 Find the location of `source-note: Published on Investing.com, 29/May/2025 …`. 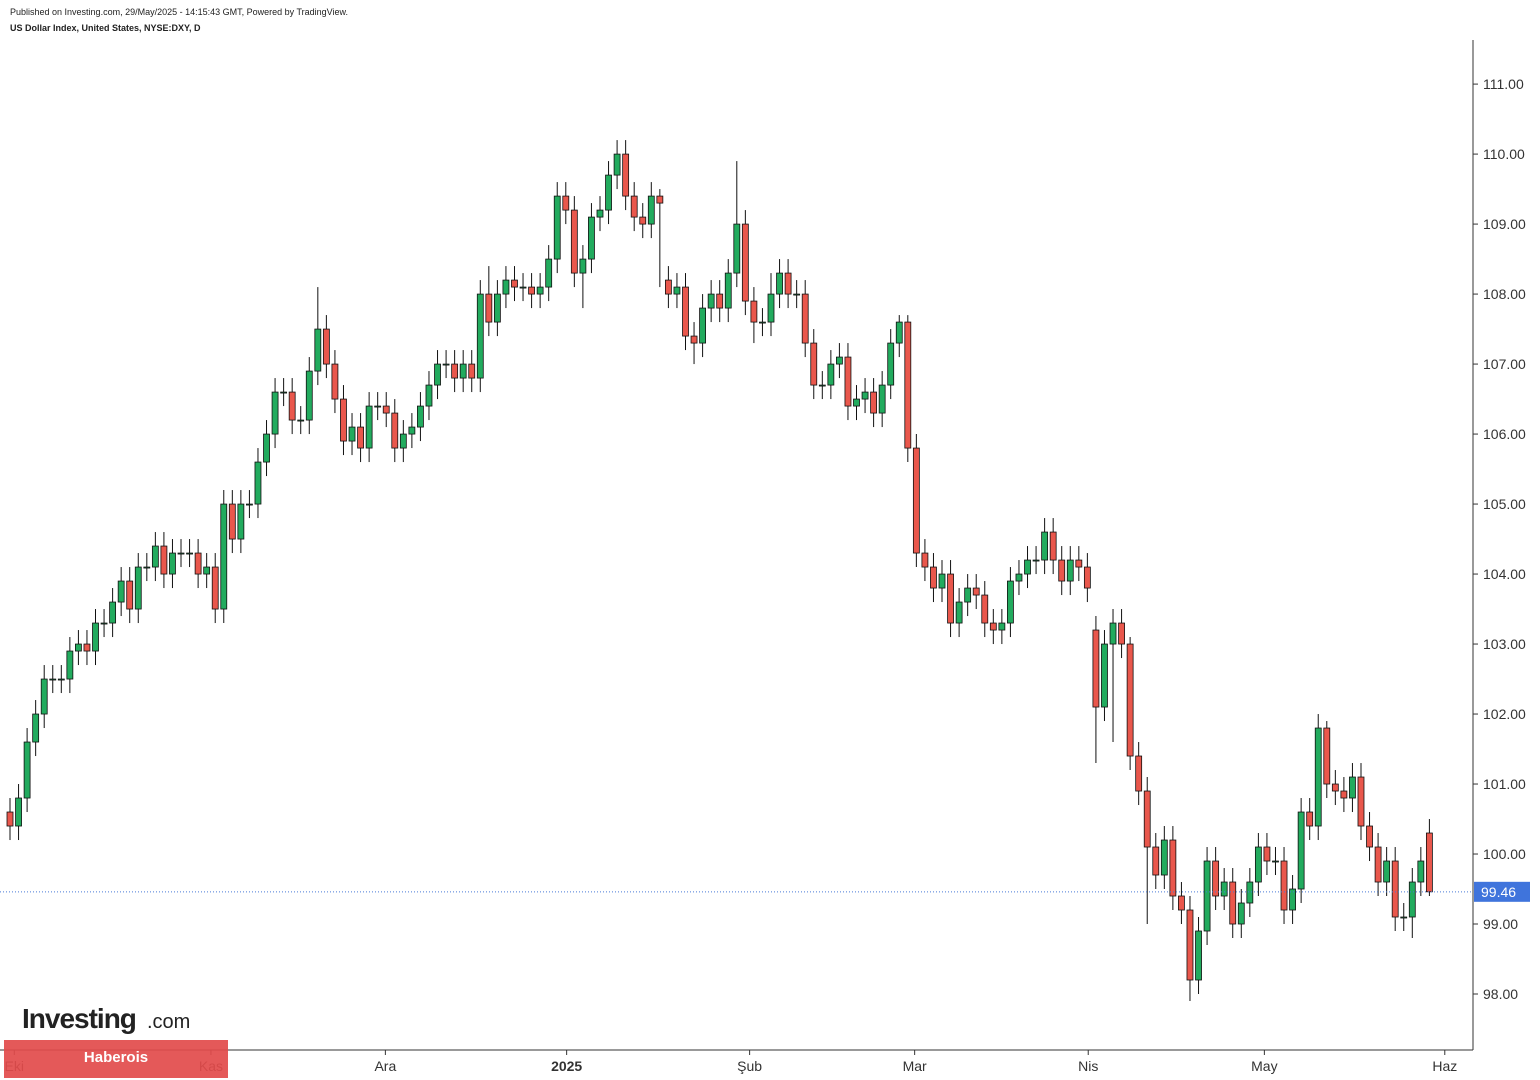

source-note: Published on Investing.com, 29/May/2025 … is located at coordinates (179, 12).